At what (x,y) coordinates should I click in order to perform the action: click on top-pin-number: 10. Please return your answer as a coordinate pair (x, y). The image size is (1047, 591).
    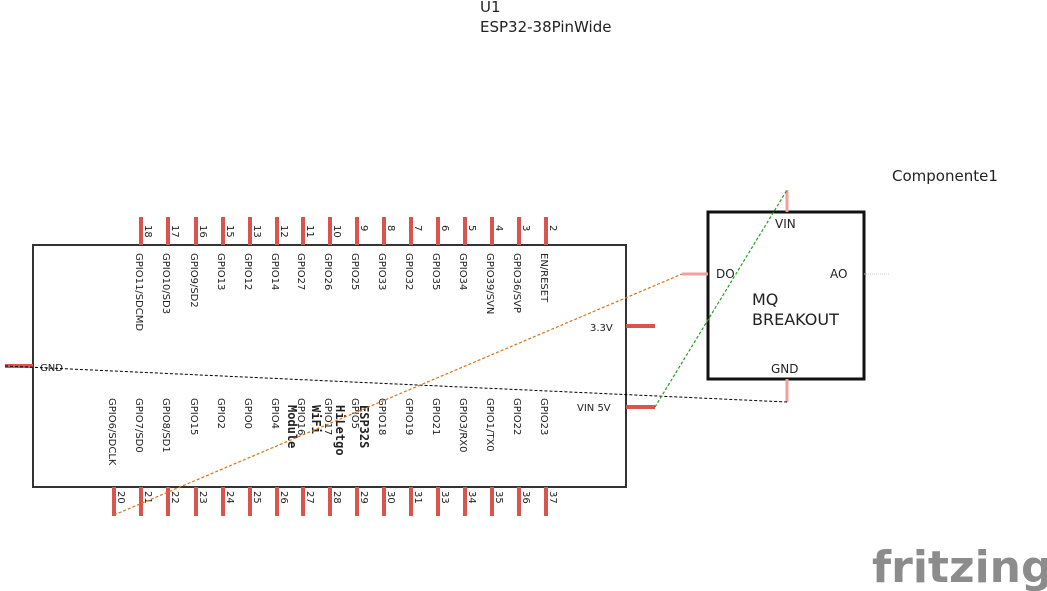
    Looking at the image, I should click on (336, 231).